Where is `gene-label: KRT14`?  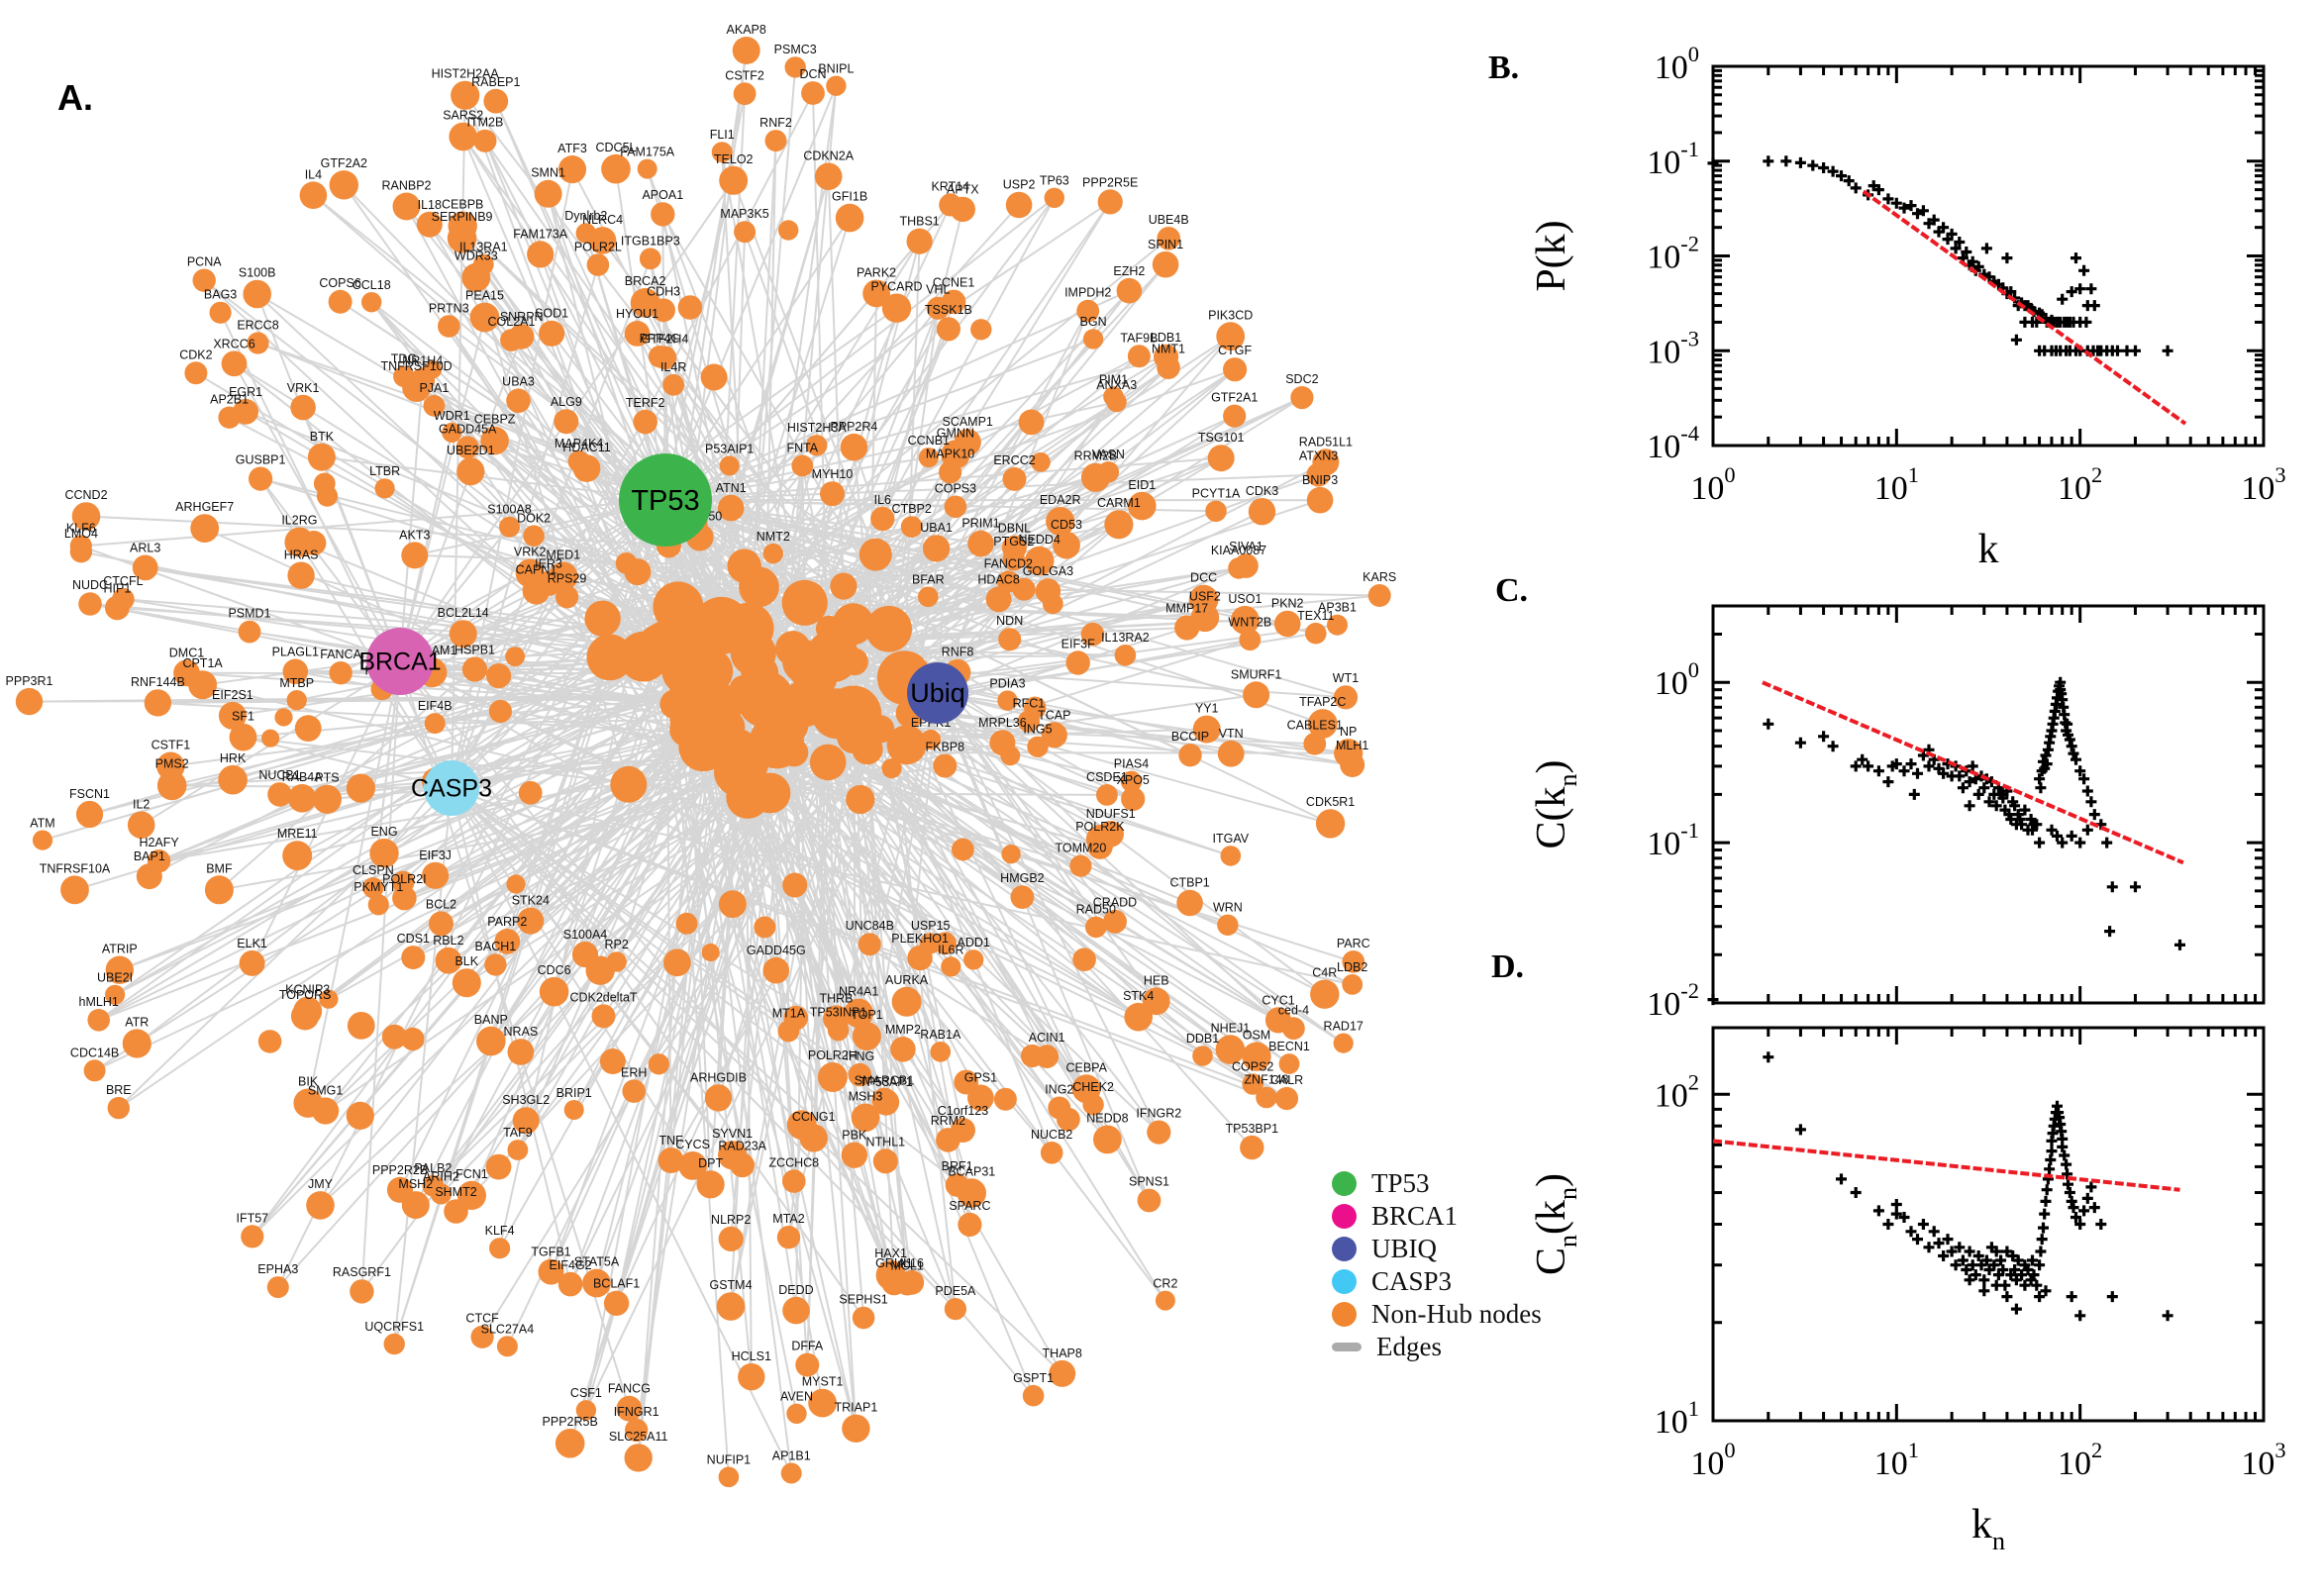
gene-label: KRT14 is located at coordinates (950, 186).